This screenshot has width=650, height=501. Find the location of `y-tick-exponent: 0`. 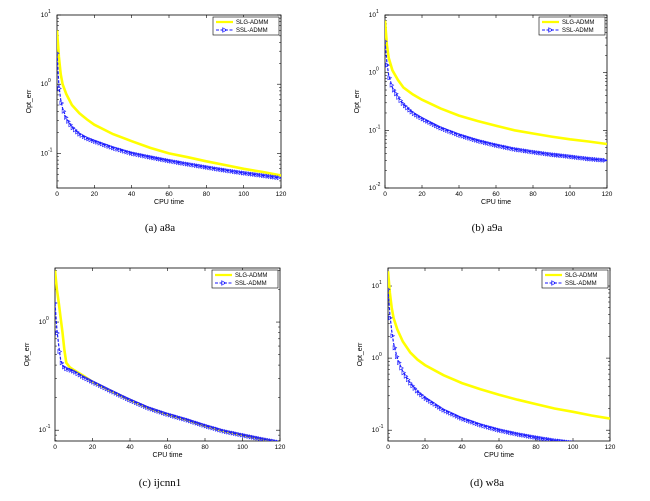

y-tick-exponent: 0 is located at coordinates (377, 70).